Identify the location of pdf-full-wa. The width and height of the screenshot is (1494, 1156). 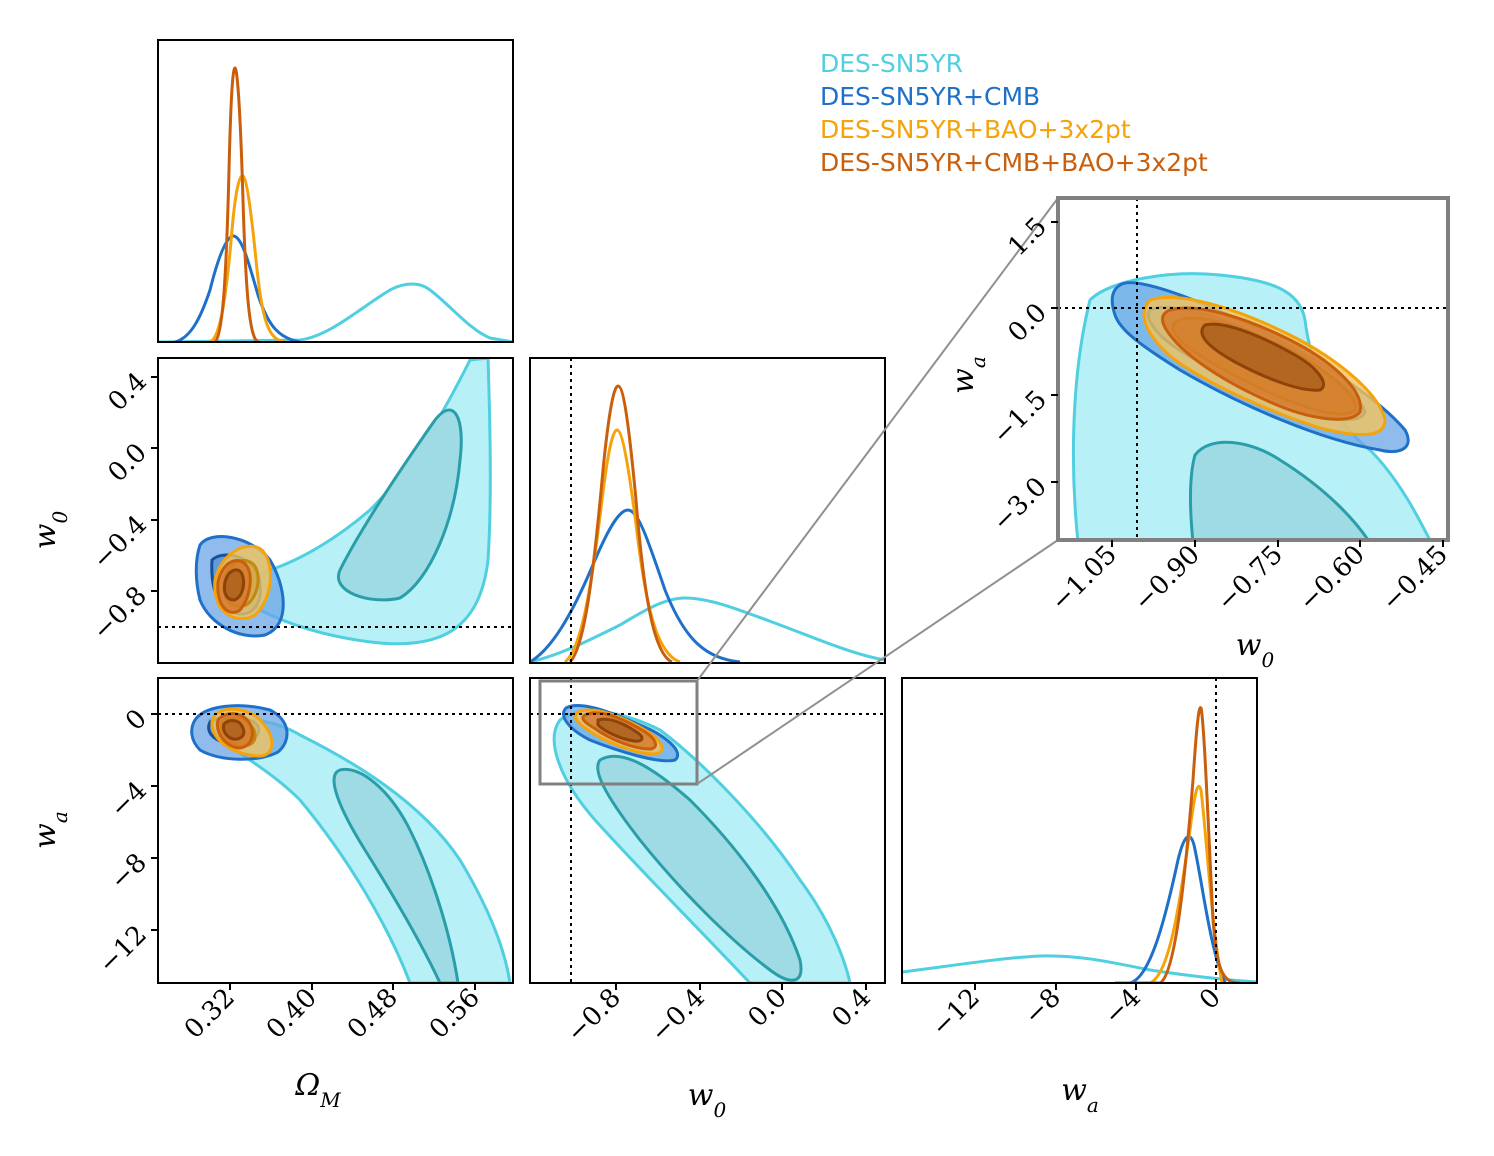
(1178, 844).